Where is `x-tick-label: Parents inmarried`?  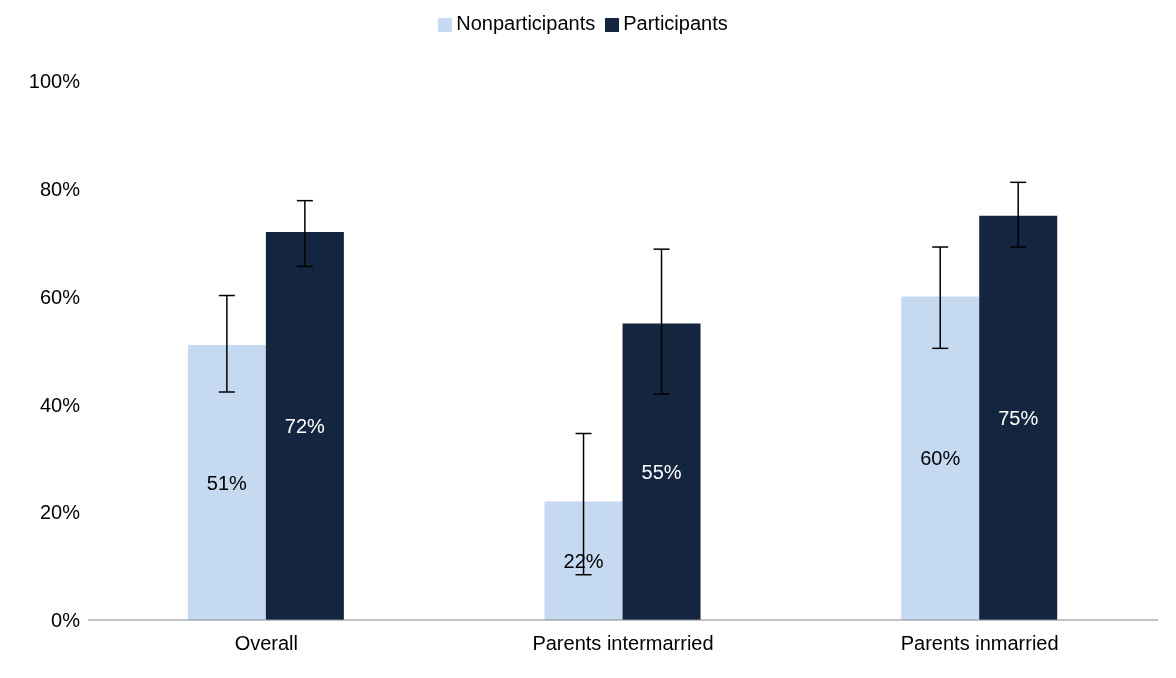 x-tick-label: Parents inmarried is located at coordinates (979, 643).